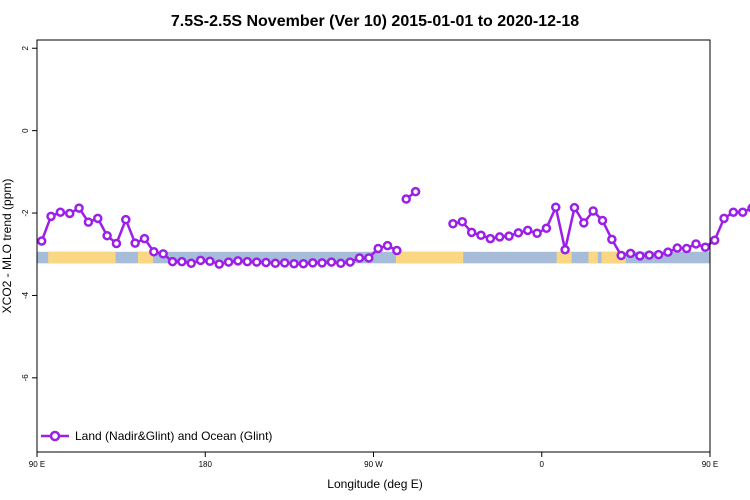 Image resolution: width=750 pixels, height=500 pixels. What do you see at coordinates (206, 464) in the screenshot?
I see `x-tick-label: 180` at bounding box center [206, 464].